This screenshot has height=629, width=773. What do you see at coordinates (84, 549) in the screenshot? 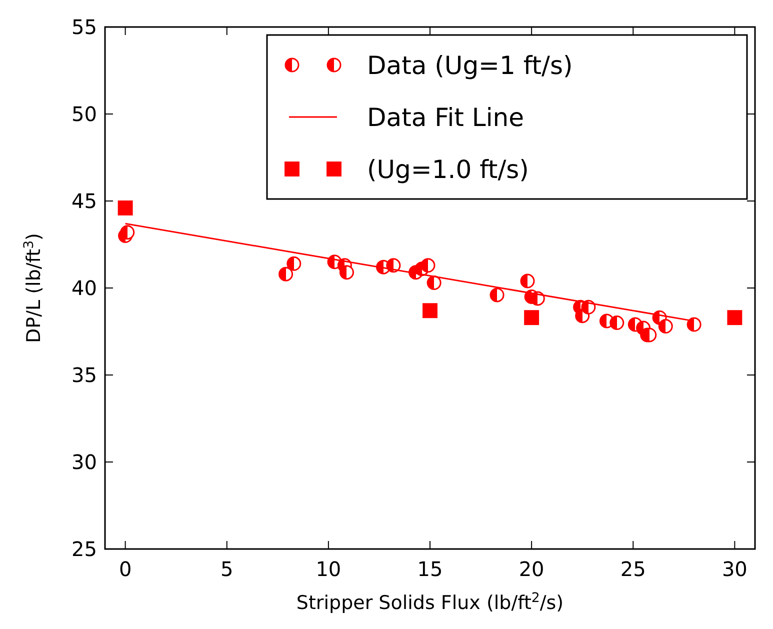
I see `y-tick-label: 25` at bounding box center [84, 549].